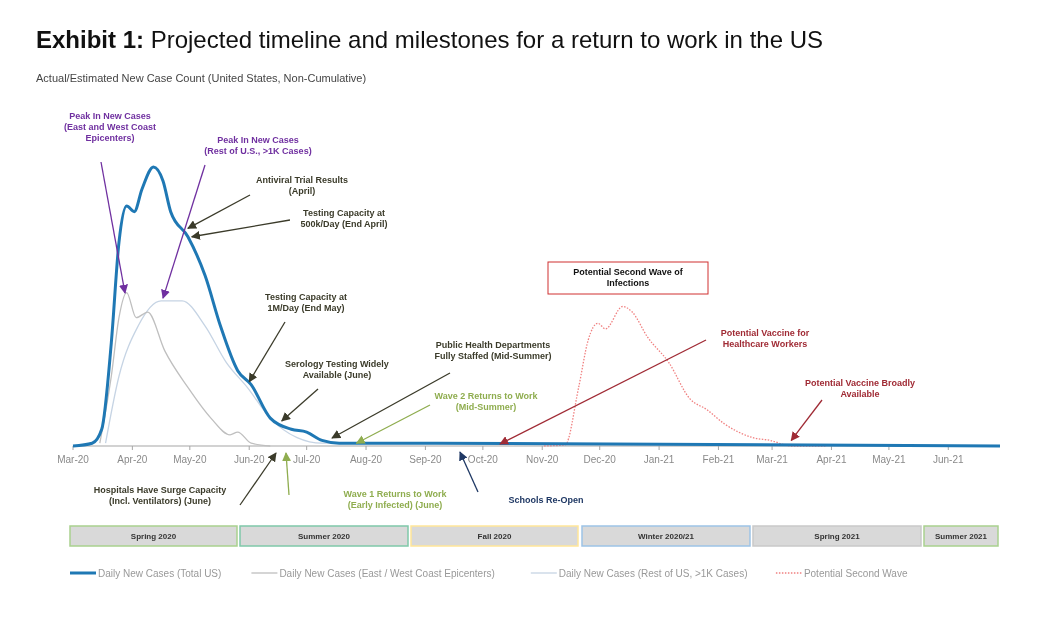 The height and width of the screenshot is (638, 1042). Describe the element at coordinates (395, 499) in the screenshot. I see `text: Wave 1 Returns to Work (Early Infected) (June)` at that location.